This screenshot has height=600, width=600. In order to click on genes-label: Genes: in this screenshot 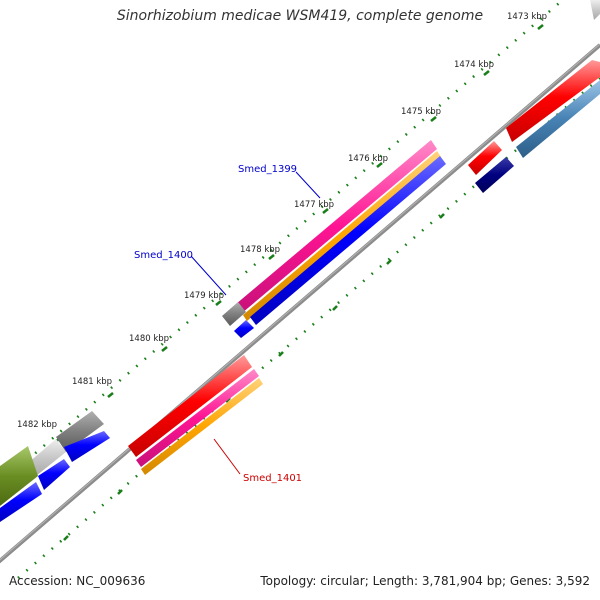, I will do `click(530, 581)`.